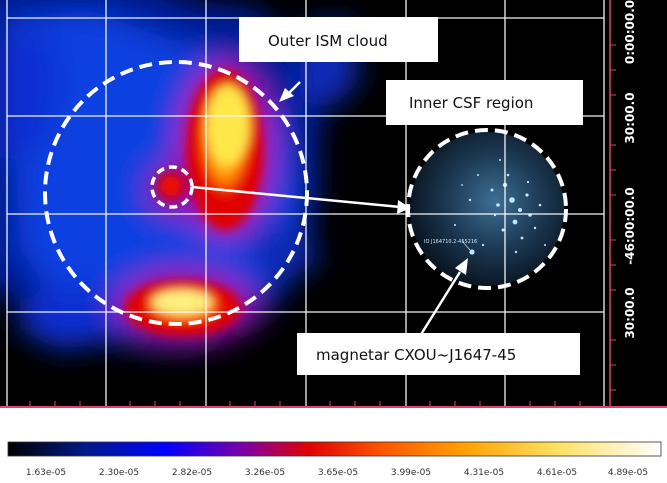 This screenshot has width=667, height=483. Describe the element at coordinates (471, 103) in the screenshot. I see `inner-region-label: Inner CSF region` at that location.